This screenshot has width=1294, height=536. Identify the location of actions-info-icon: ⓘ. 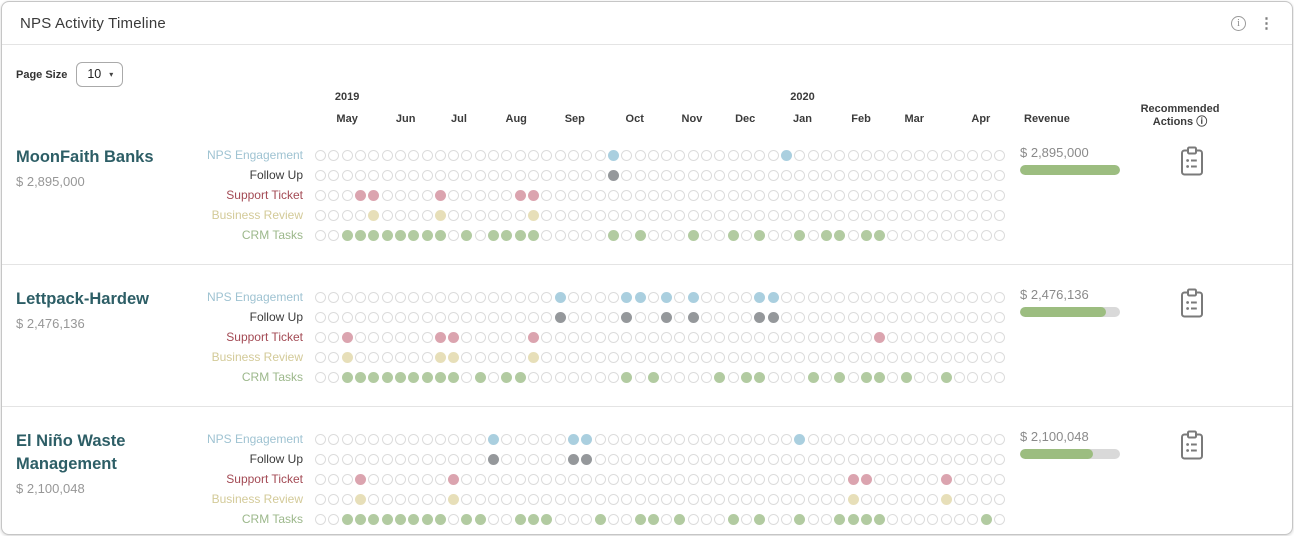
(1202, 122).